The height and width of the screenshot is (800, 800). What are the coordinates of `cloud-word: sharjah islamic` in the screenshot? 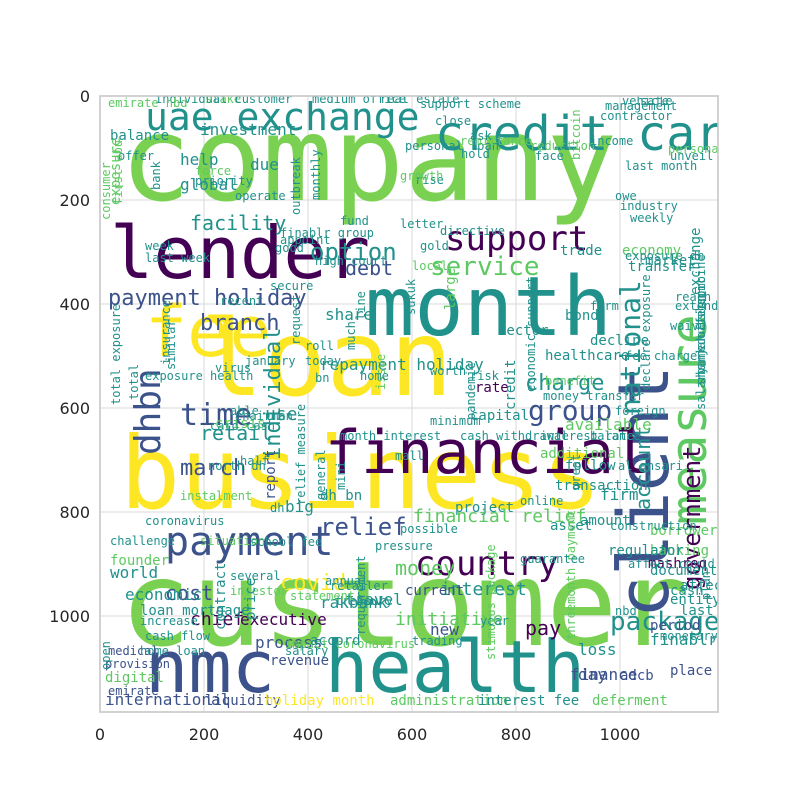 It's located at (701, 331).